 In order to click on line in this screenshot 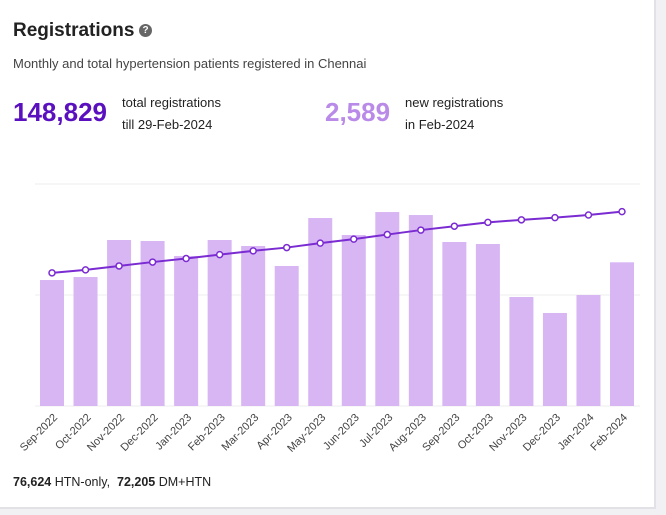, I will do `click(337, 242)`.